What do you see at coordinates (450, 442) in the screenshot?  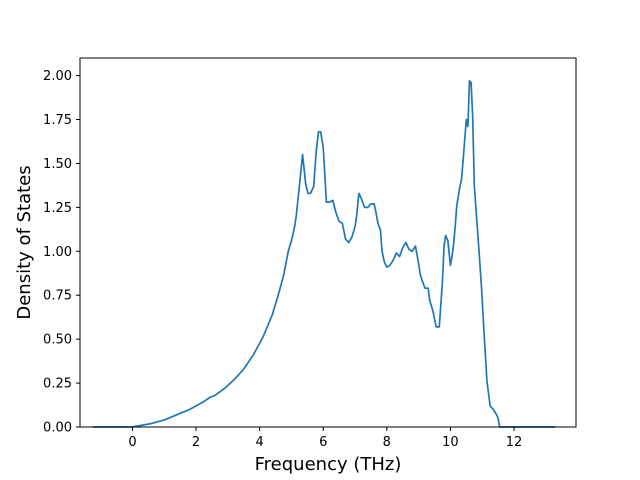 I see `x-tick-label: 10` at bounding box center [450, 442].